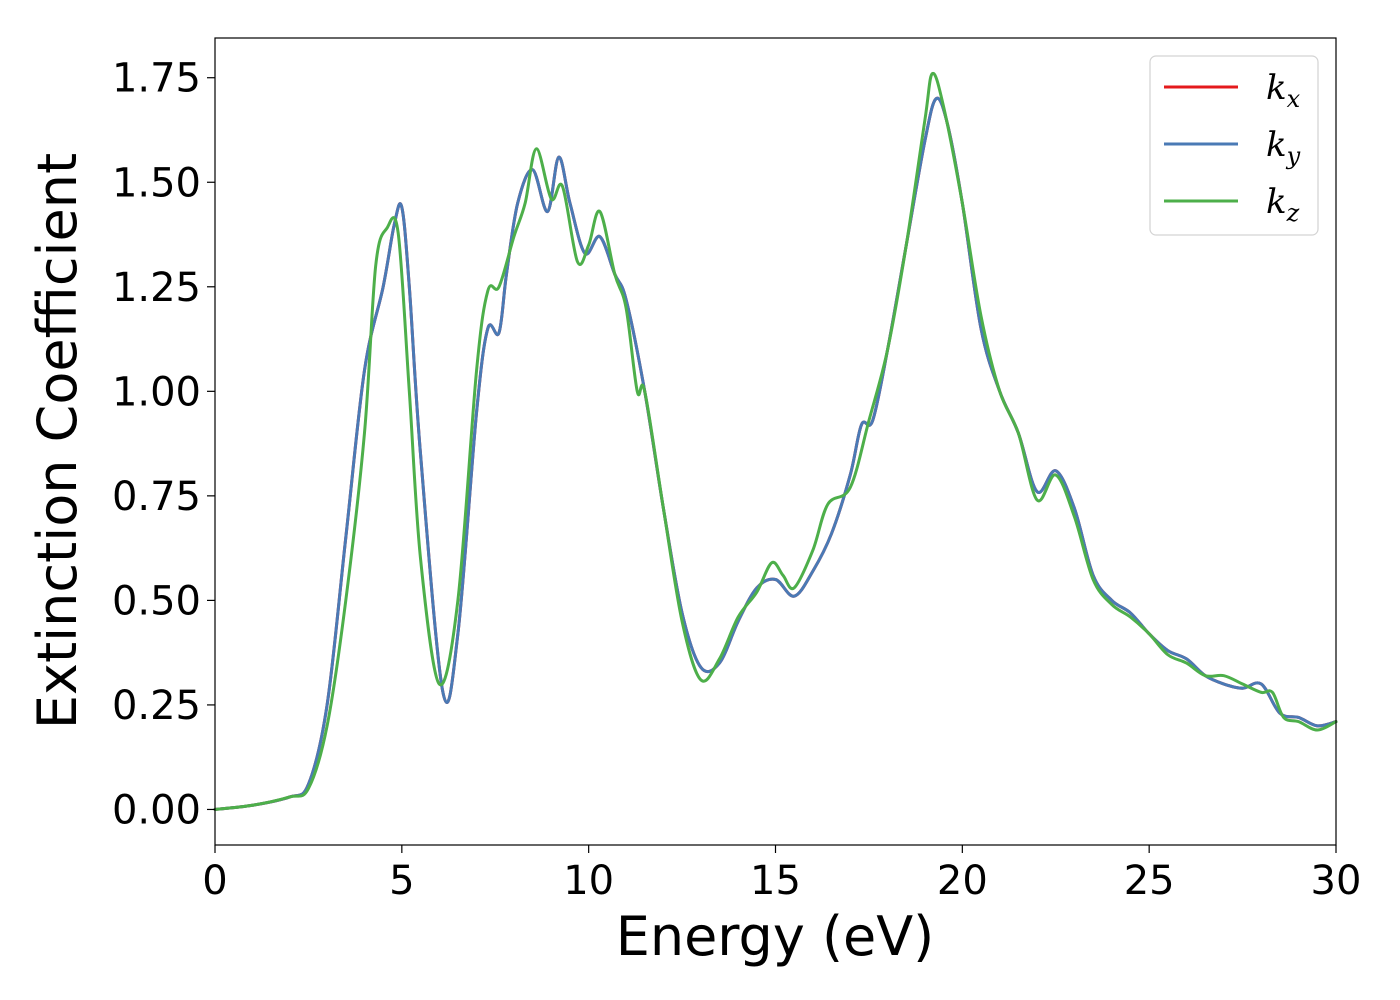 The width and height of the screenshot is (1400, 1000). Describe the element at coordinates (1149, 881) in the screenshot. I see `x-tick-label: 25` at that location.